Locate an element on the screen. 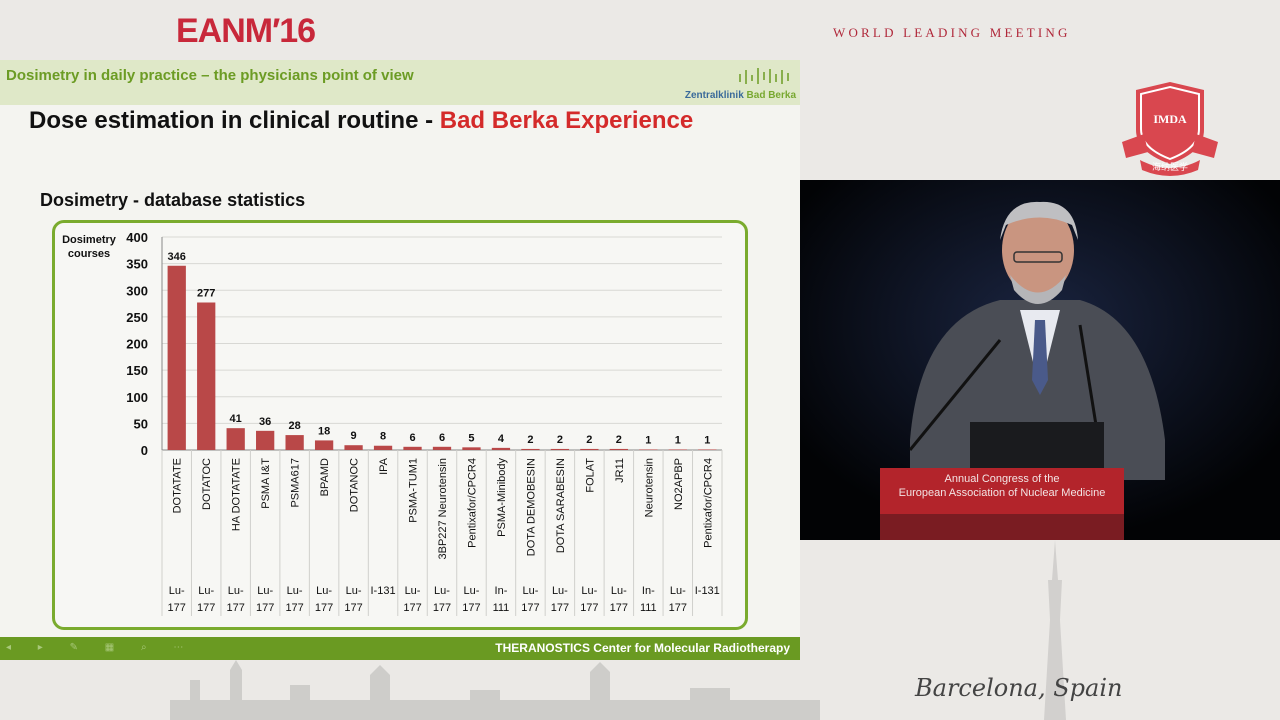  isotope-label-18-line2: 177 is located at coordinates (678, 608).